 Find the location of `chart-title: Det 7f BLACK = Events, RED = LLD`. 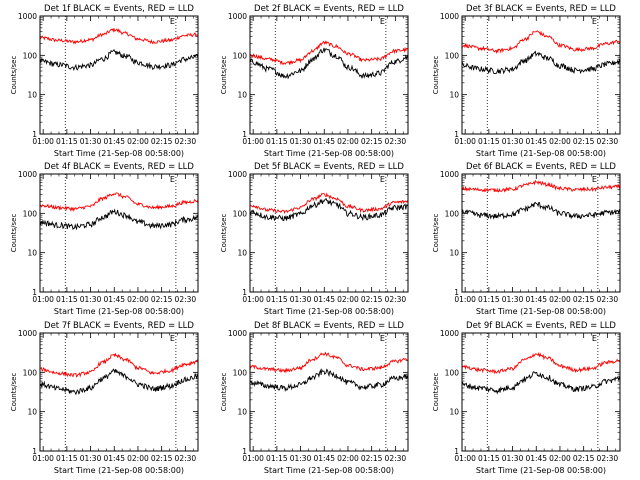

chart-title: Det 7f BLACK = Events, RED = LLD is located at coordinates (119, 326).